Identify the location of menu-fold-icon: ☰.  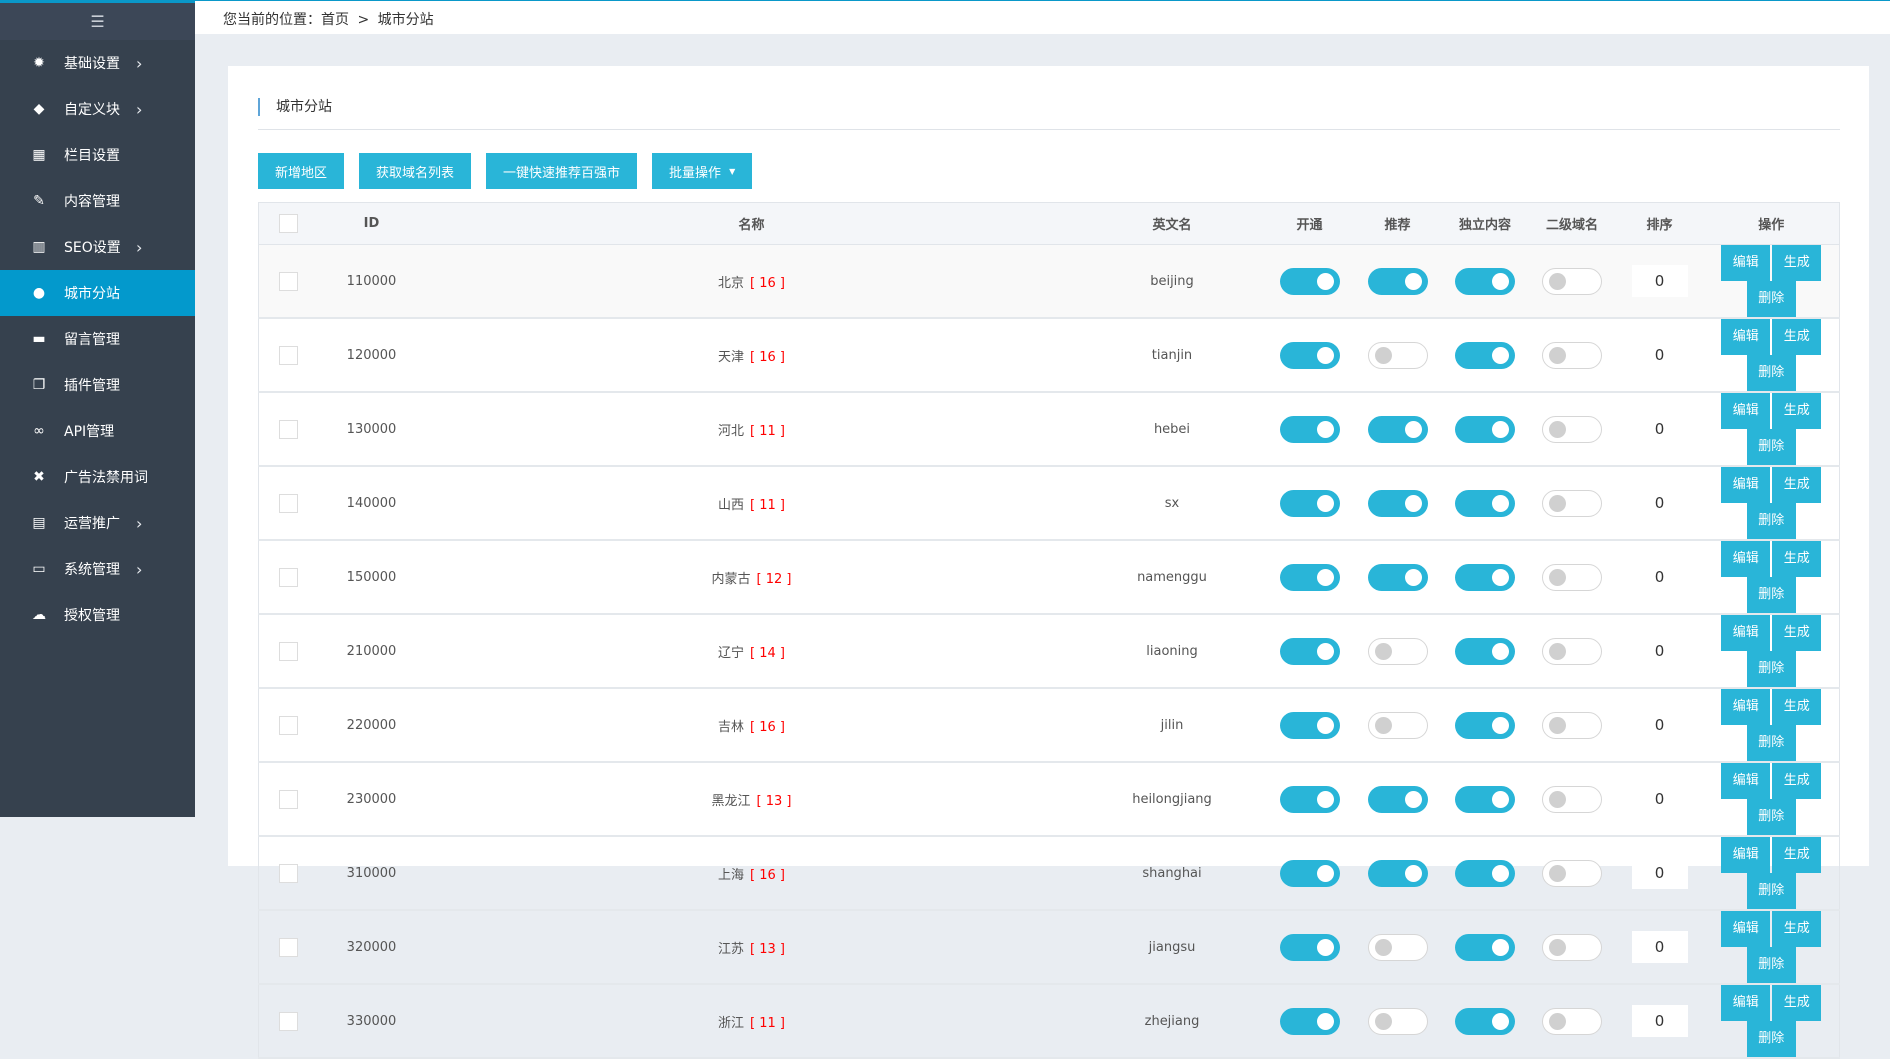
(97, 21).